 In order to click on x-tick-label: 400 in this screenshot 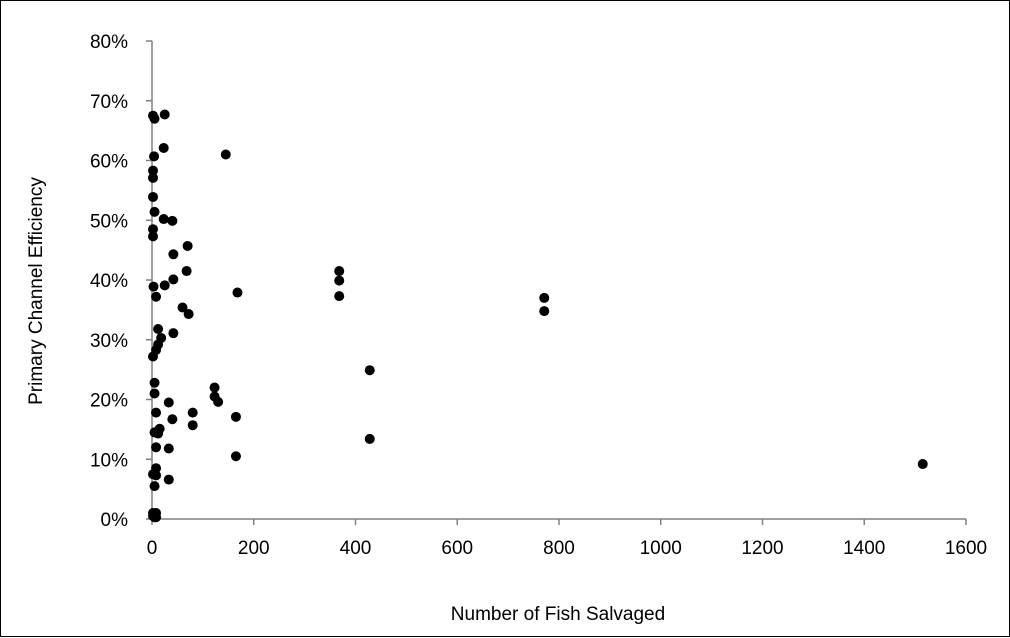, I will do `click(356, 548)`.